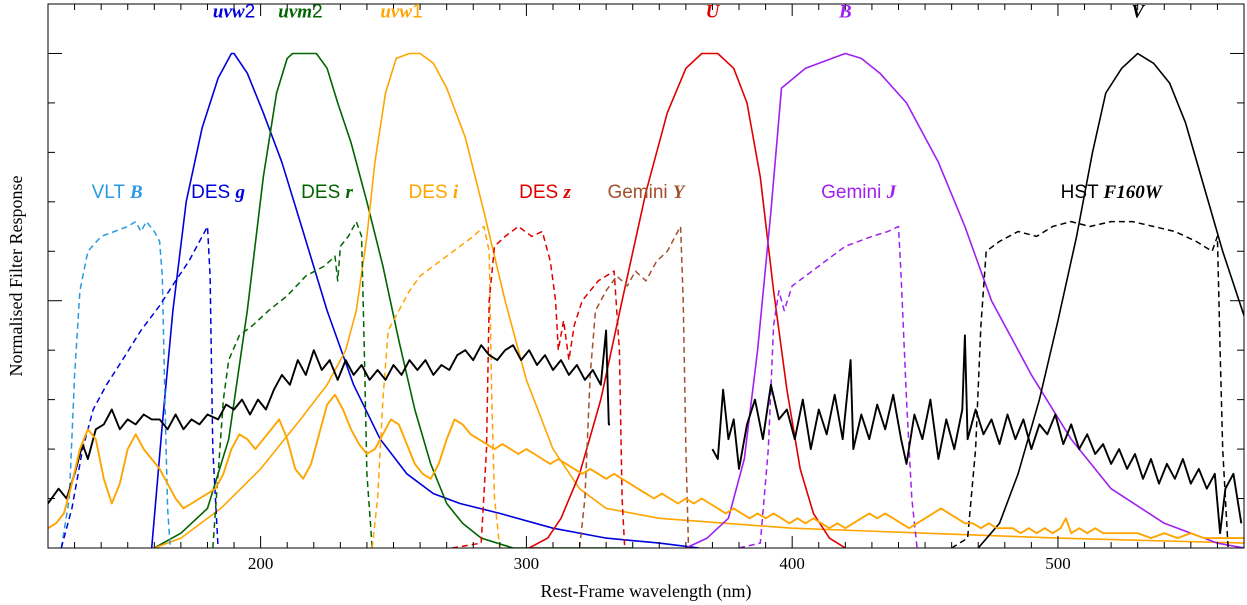  Describe the element at coordinates (792, 563) in the screenshot. I see `x-tick-label: 400` at that location.